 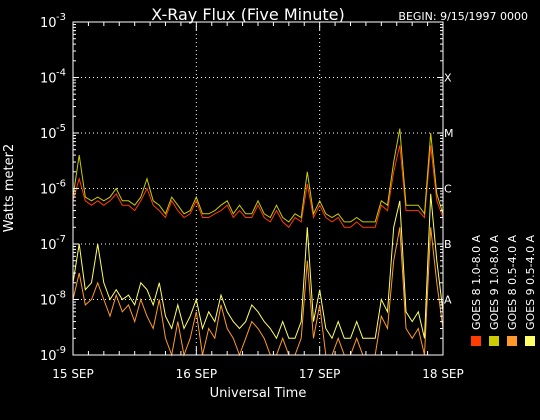 What do you see at coordinates (61, 17) in the screenshot?
I see `y-tick-exponent: -3` at bounding box center [61, 17].